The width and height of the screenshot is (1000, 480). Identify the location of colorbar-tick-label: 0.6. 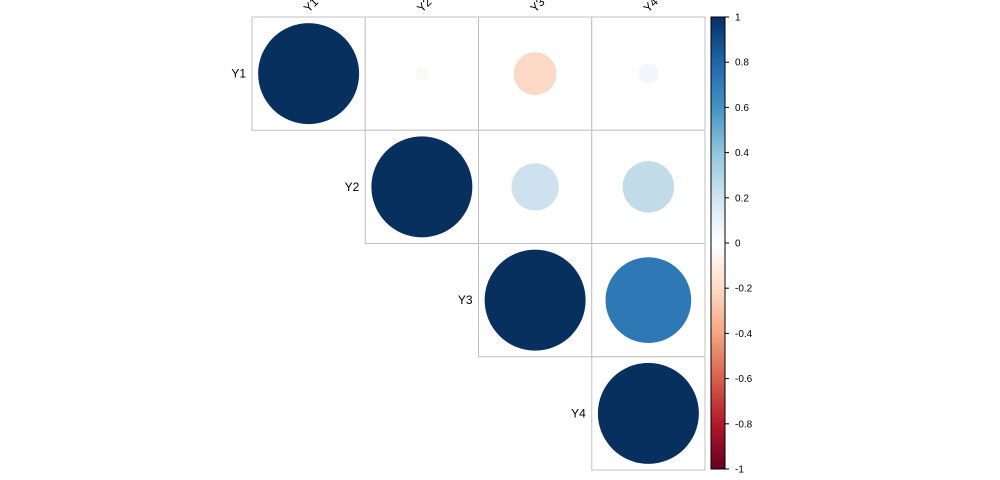
(742, 108).